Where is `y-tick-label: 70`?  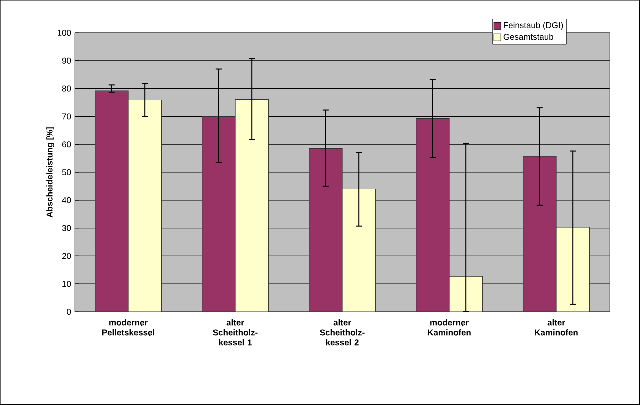
y-tick-label: 70 is located at coordinates (67, 117).